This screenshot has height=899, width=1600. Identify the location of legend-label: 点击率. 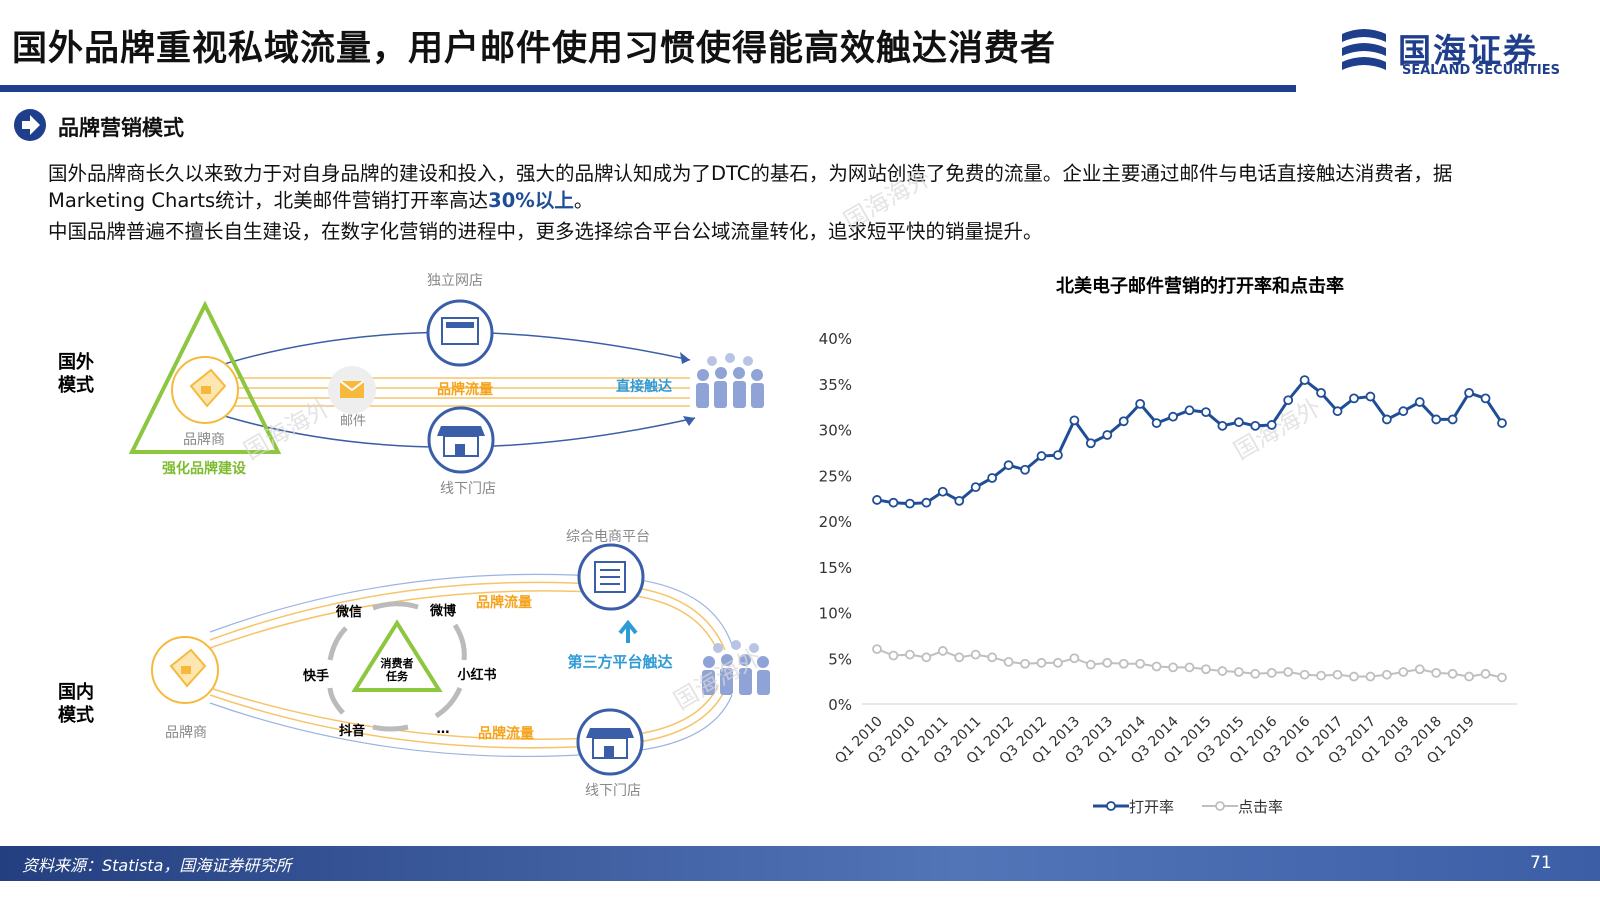
(1260, 807).